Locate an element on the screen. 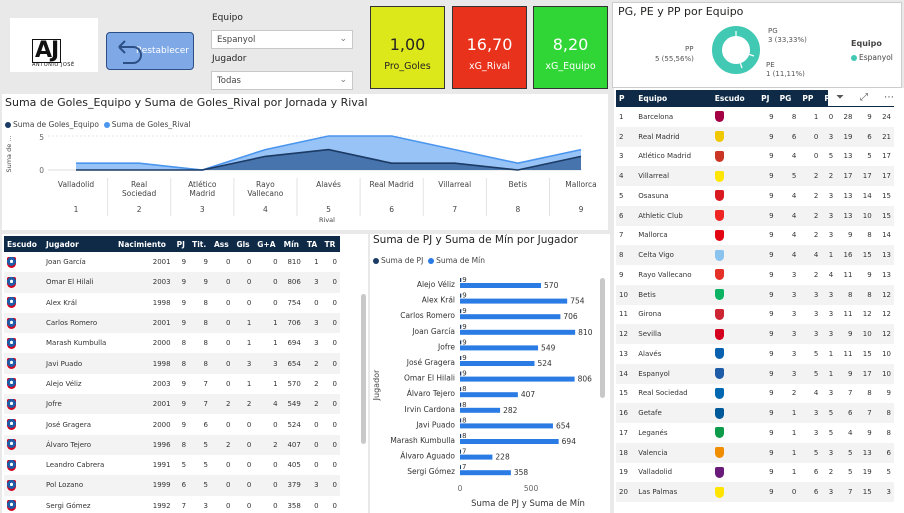  bar-min-label: 806 is located at coordinates (585, 379).